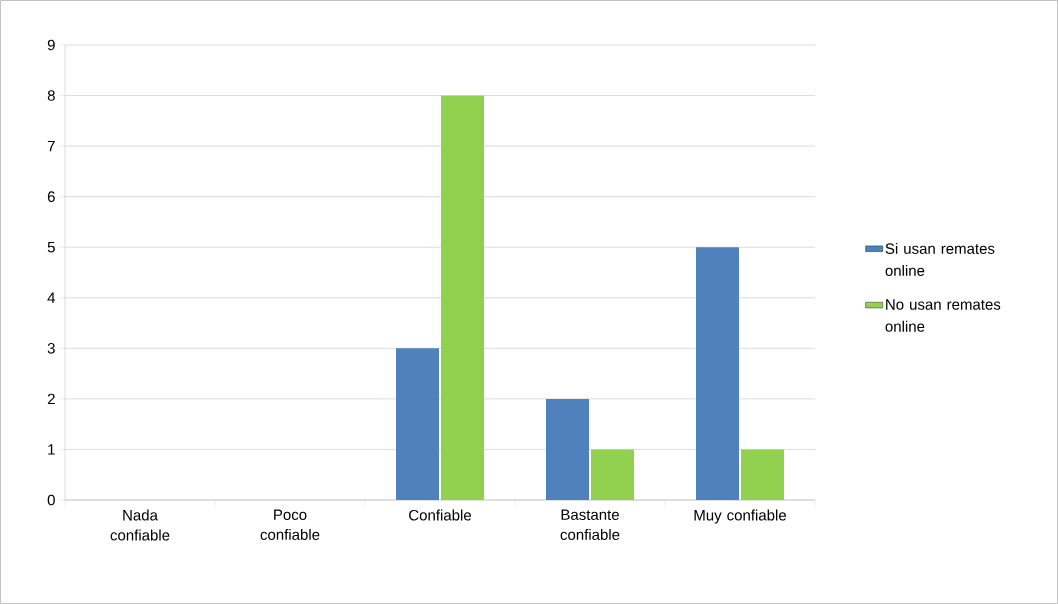 The image size is (1058, 604). Describe the element at coordinates (290, 524) in the screenshot. I see `x-tick-label: Poco confiable` at that location.